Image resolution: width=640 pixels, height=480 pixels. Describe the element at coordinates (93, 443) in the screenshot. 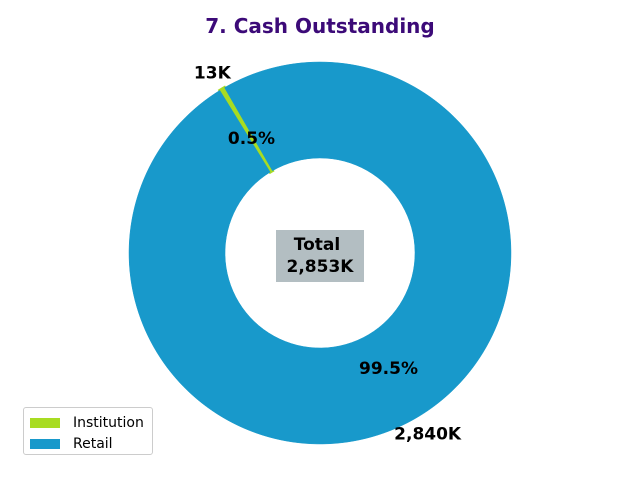

I see `legend-label-retail: Retail` at that location.